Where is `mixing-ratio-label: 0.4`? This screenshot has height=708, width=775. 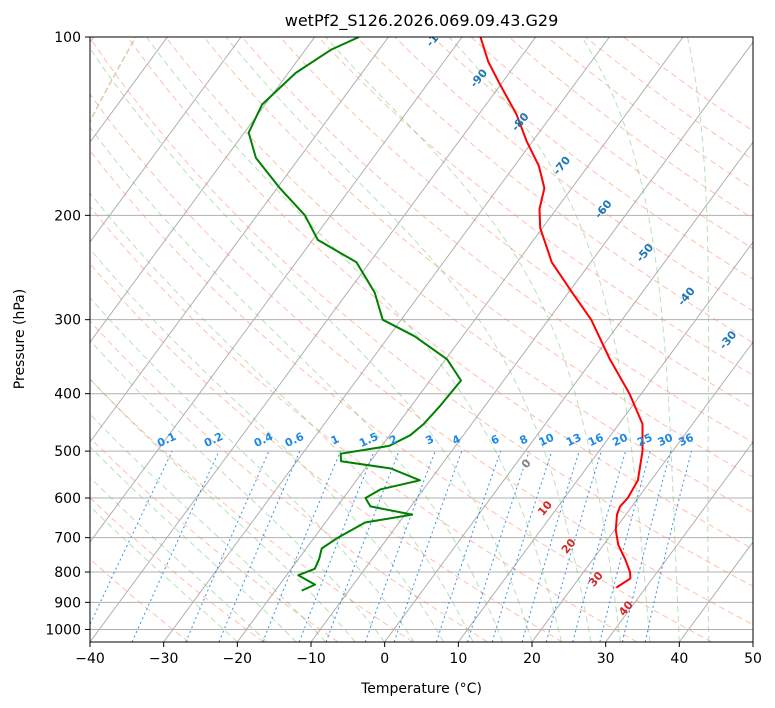
mixing-ratio-label: 0.4 is located at coordinates (263, 440).